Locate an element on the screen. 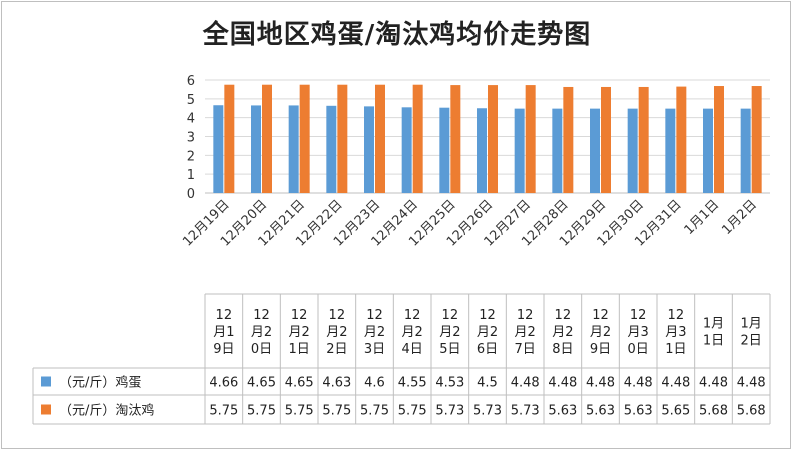  table-header-cell: 12 月2 7日 is located at coordinates (525, 332).